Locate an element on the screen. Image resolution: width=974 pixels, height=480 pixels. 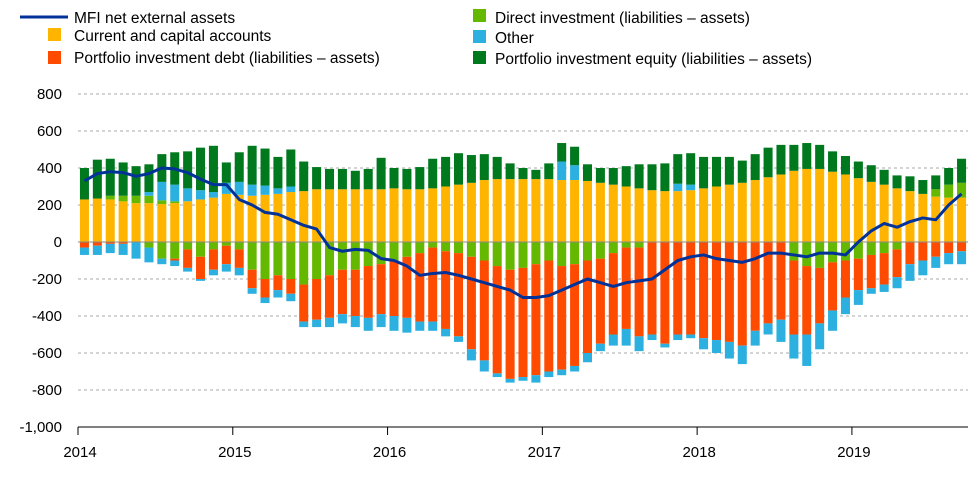
legend-item-current: Current and capital accounts is located at coordinates (160, 36).